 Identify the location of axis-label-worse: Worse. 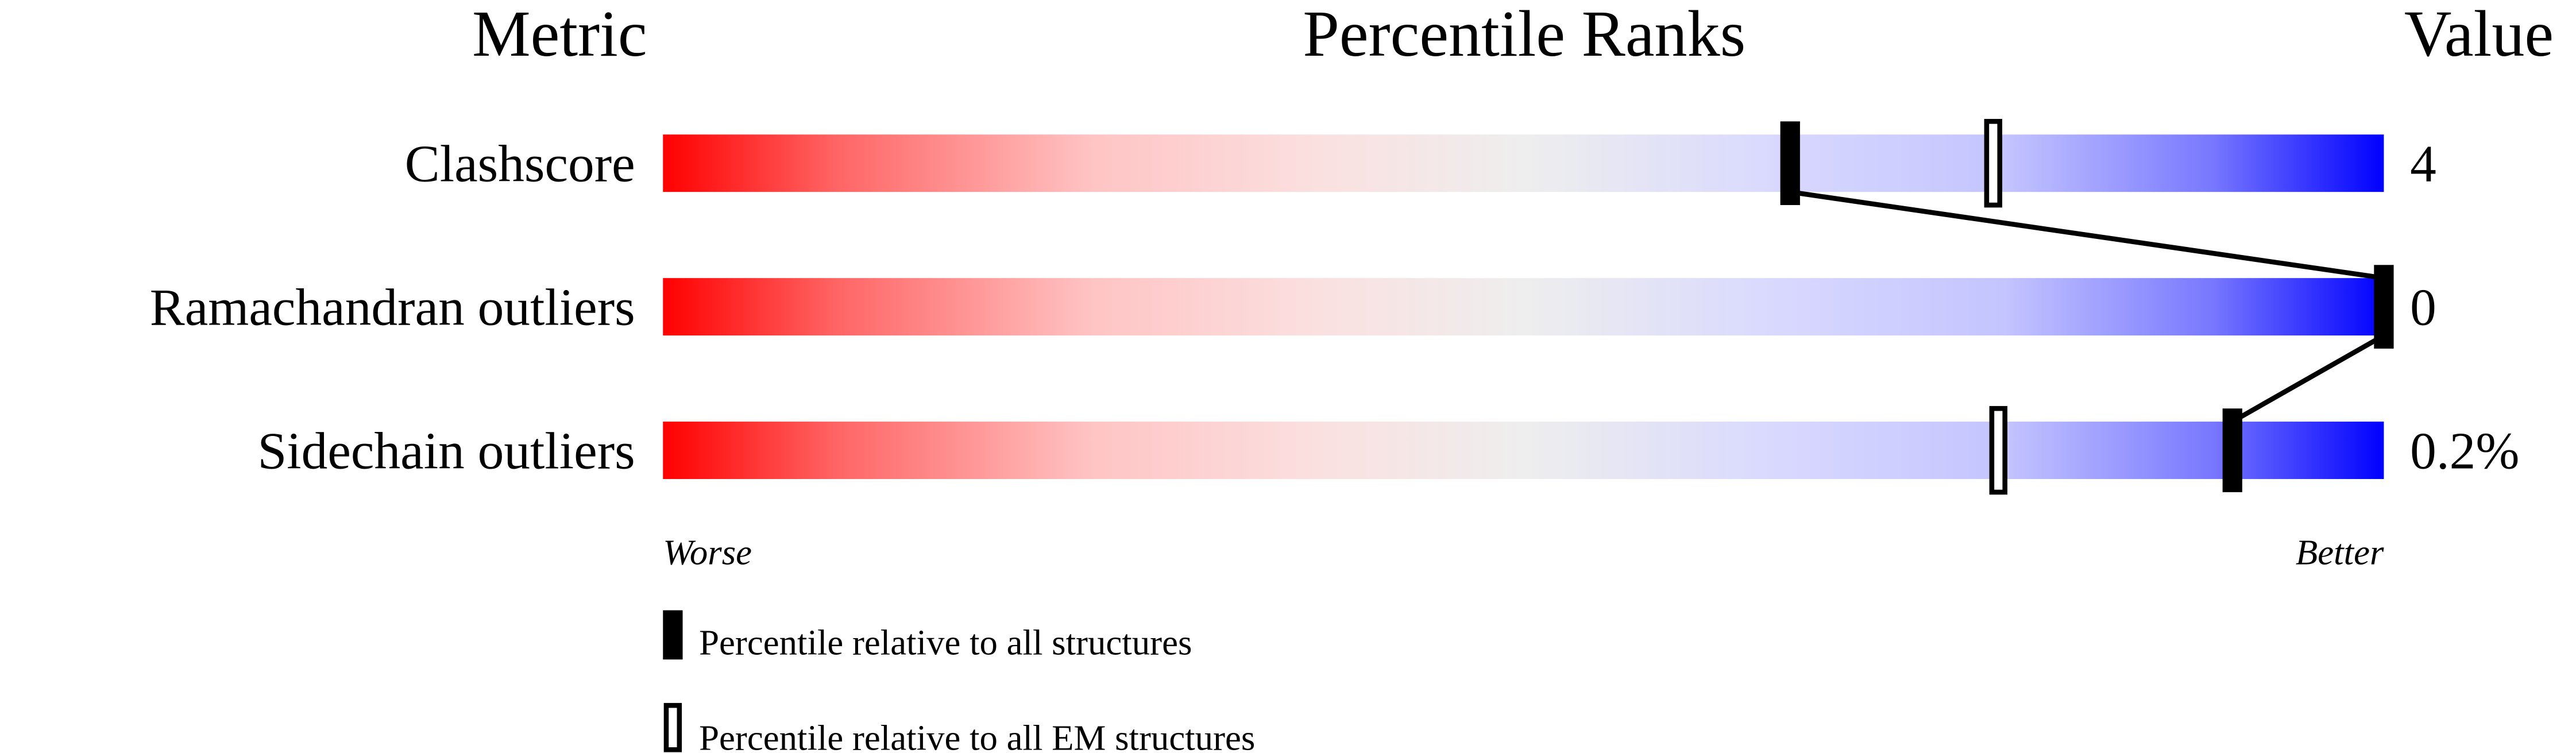
(707, 552).